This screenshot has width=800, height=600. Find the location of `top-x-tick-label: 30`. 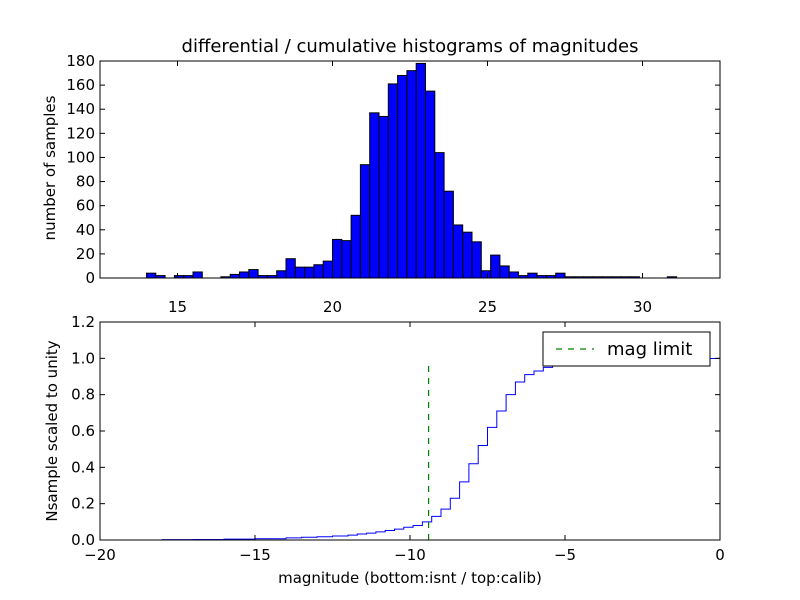

top-x-tick-label: 30 is located at coordinates (642, 307).